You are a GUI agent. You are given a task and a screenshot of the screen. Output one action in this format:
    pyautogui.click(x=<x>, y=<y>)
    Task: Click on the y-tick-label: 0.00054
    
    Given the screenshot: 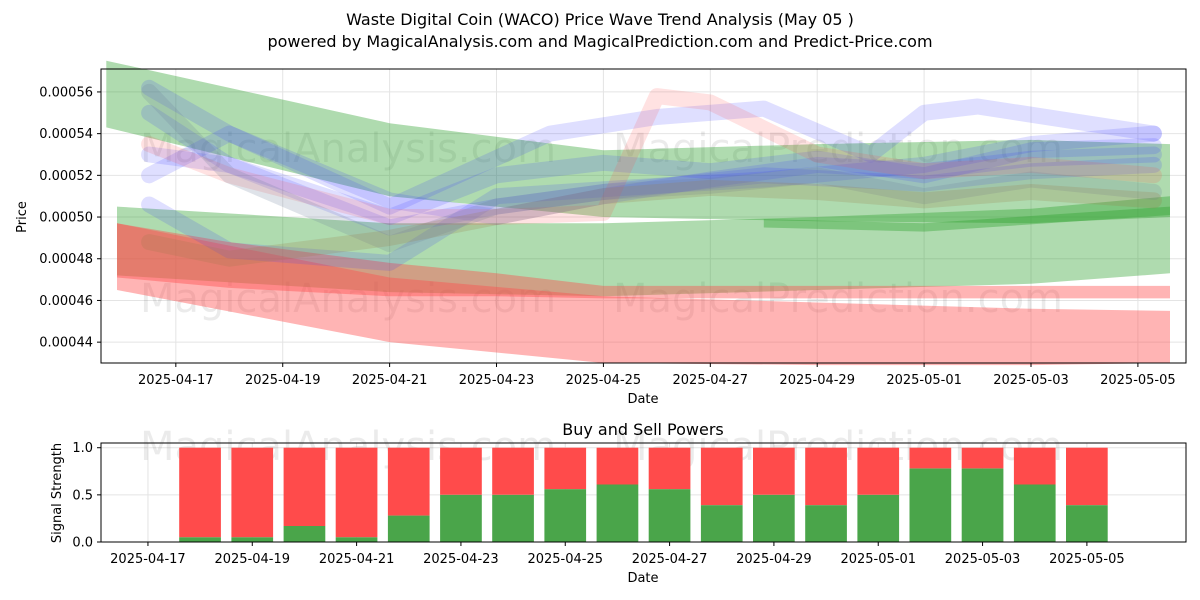 What is the action you would take?
    pyautogui.click(x=66, y=134)
    